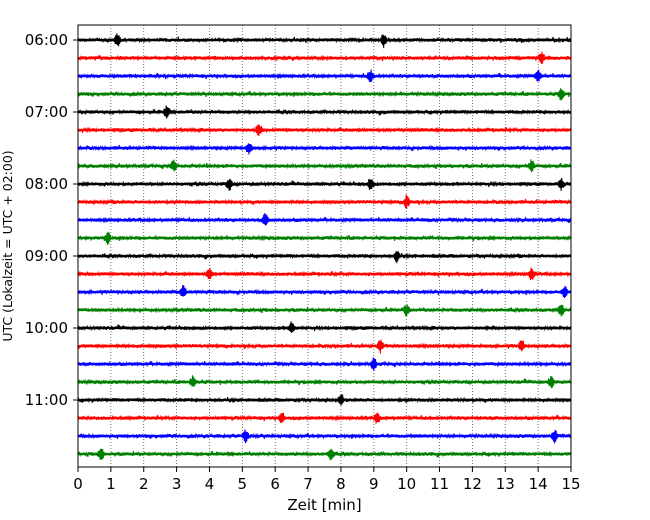 This screenshot has height=520, width=650. Describe the element at coordinates (341, 484) in the screenshot. I see `x-tick-label: 8` at that location.